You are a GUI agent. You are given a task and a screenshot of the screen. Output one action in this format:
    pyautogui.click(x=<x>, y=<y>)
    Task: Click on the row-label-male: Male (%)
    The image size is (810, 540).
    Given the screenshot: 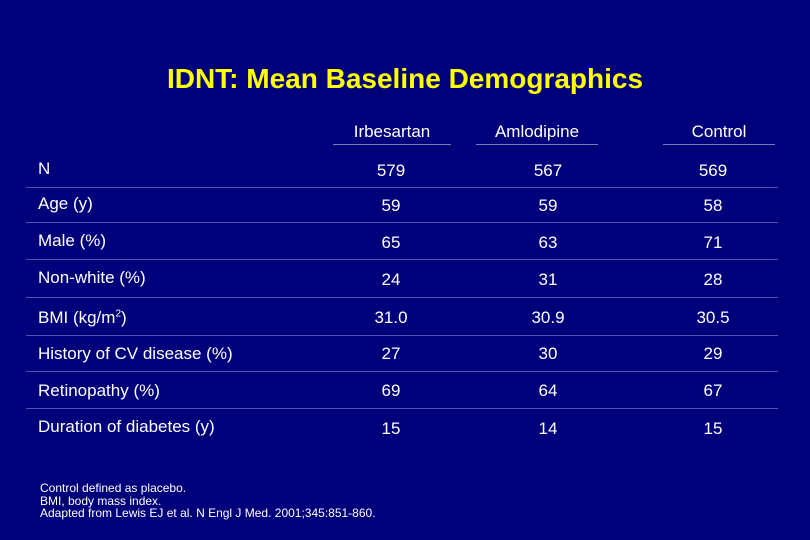 What is the action you would take?
    pyautogui.click(x=72, y=240)
    